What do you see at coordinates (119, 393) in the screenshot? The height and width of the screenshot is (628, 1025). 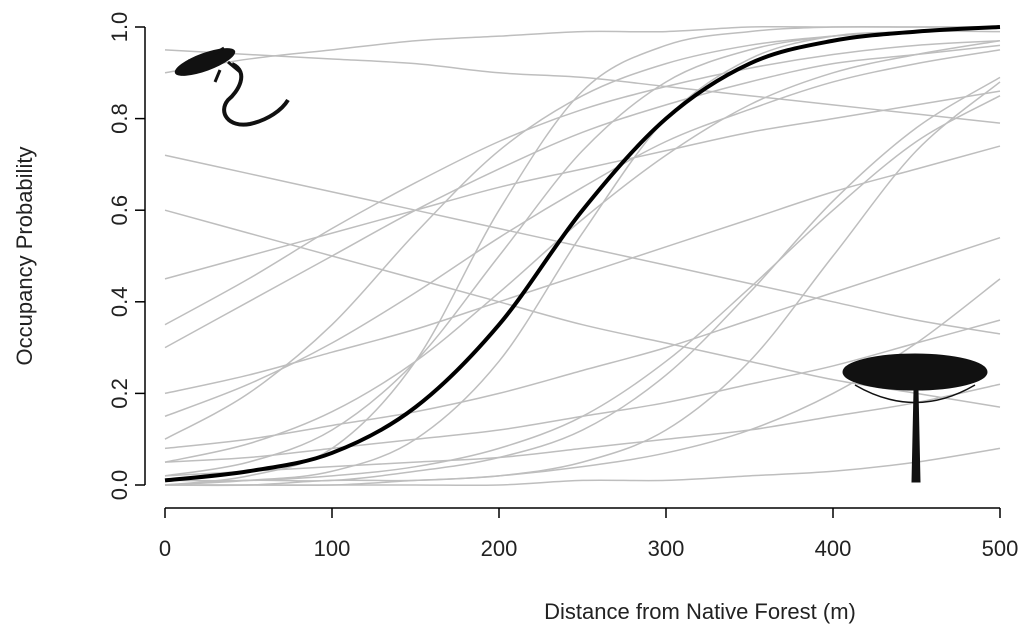 I see `y-tick-label: 0.2` at bounding box center [119, 393].